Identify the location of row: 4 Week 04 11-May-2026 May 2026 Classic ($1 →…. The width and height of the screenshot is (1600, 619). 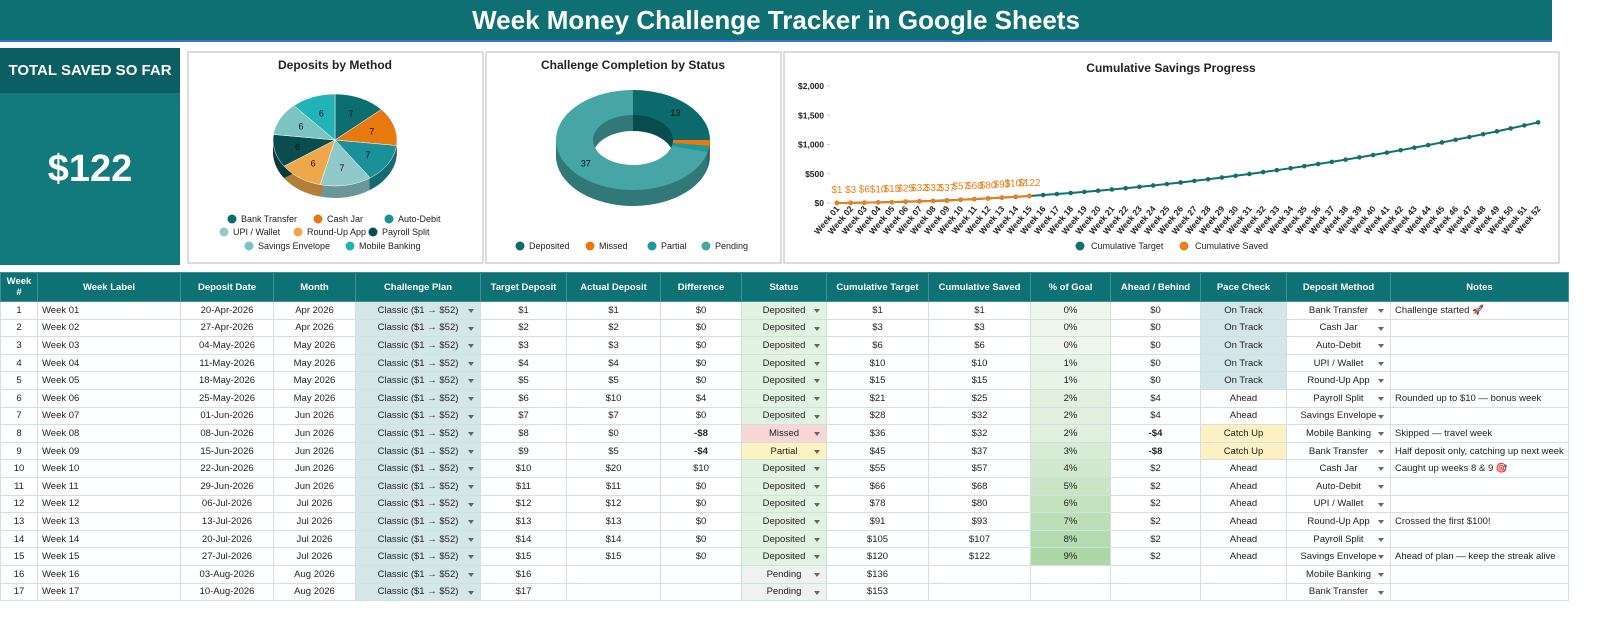
(784, 363).